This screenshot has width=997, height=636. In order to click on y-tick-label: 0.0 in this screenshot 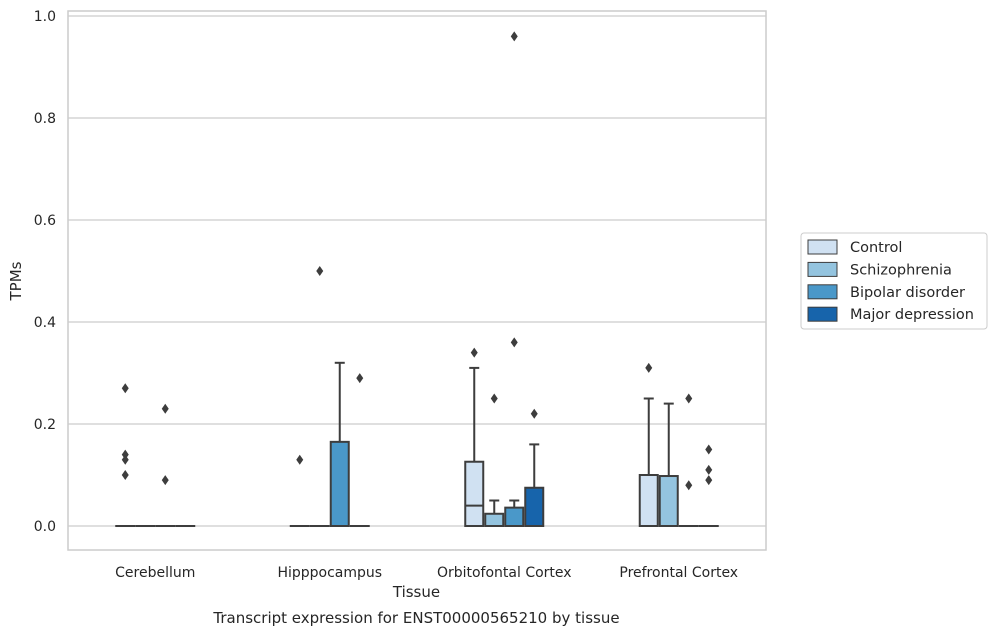, I will do `click(45, 527)`.